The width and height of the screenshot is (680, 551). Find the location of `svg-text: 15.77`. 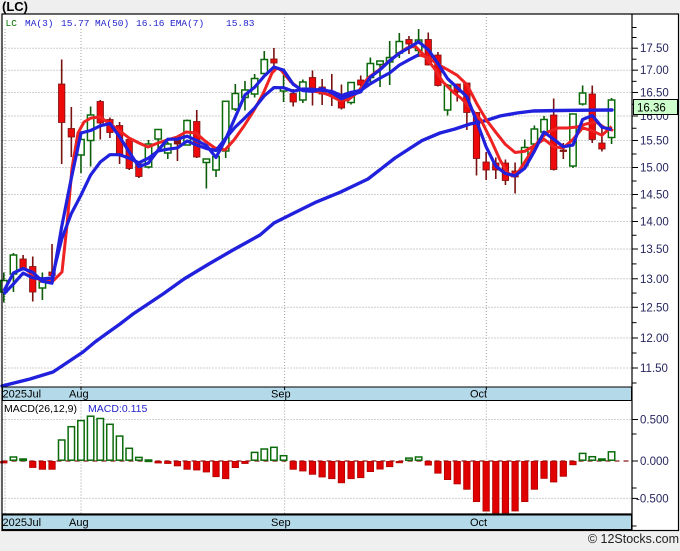

svg-text: 15.77 is located at coordinates (75, 23).